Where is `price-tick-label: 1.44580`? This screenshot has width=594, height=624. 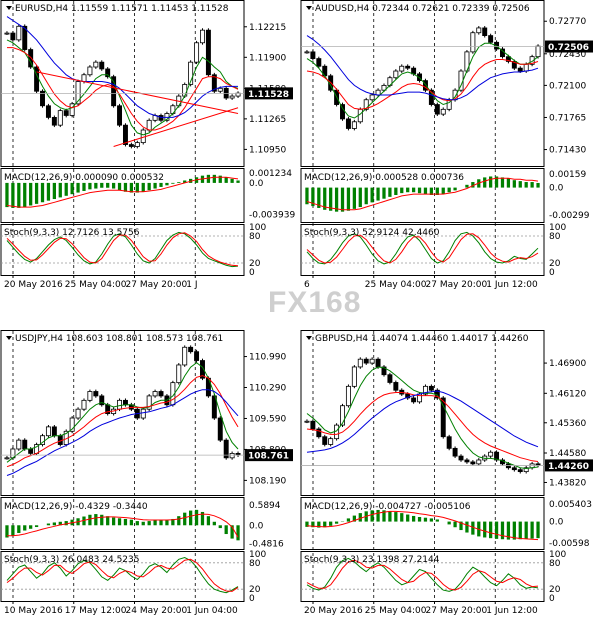
price-tick-label: 1.44580 is located at coordinates (567, 454).